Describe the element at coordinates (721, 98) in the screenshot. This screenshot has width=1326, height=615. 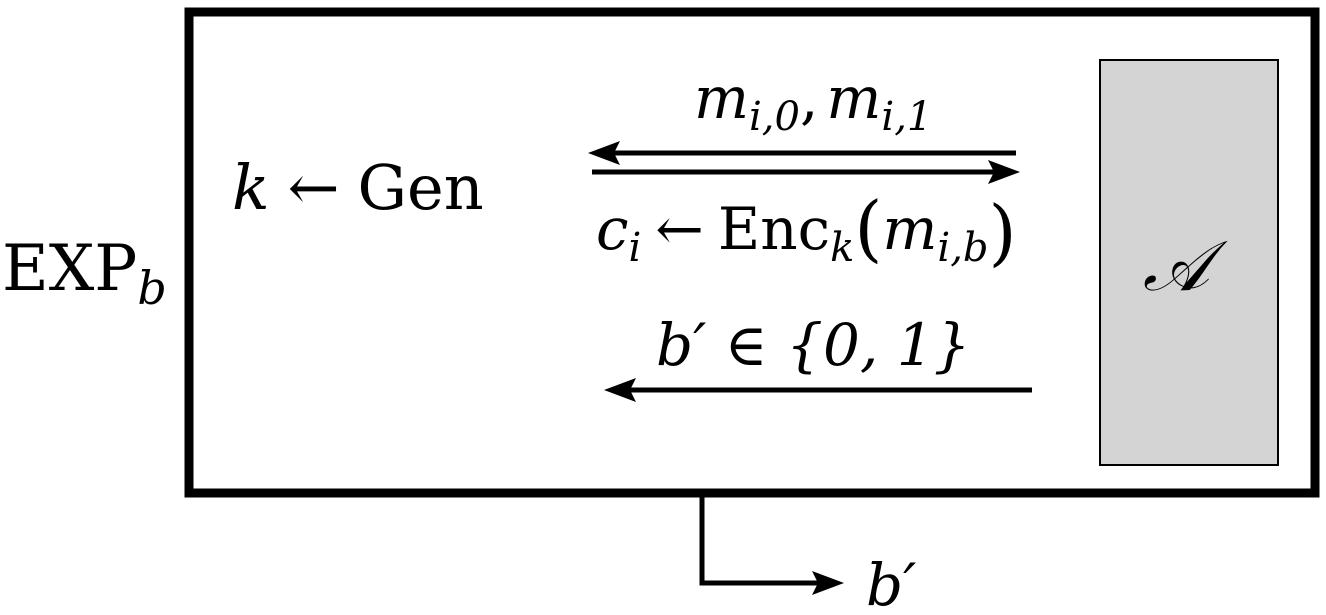
I see `message-m0: m` at that location.